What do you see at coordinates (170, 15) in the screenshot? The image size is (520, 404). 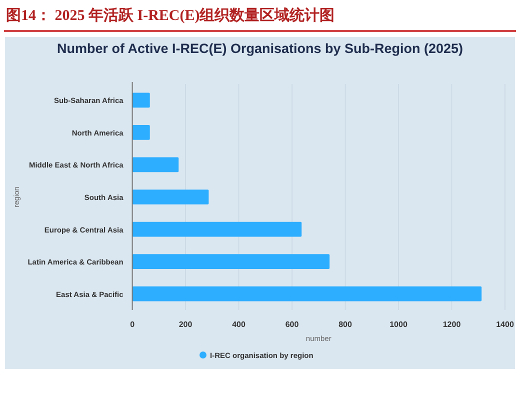 I see `chart-title: 图14： 2025 年活跃 I-REC(E)组织数量区域统计图` at bounding box center [170, 15].